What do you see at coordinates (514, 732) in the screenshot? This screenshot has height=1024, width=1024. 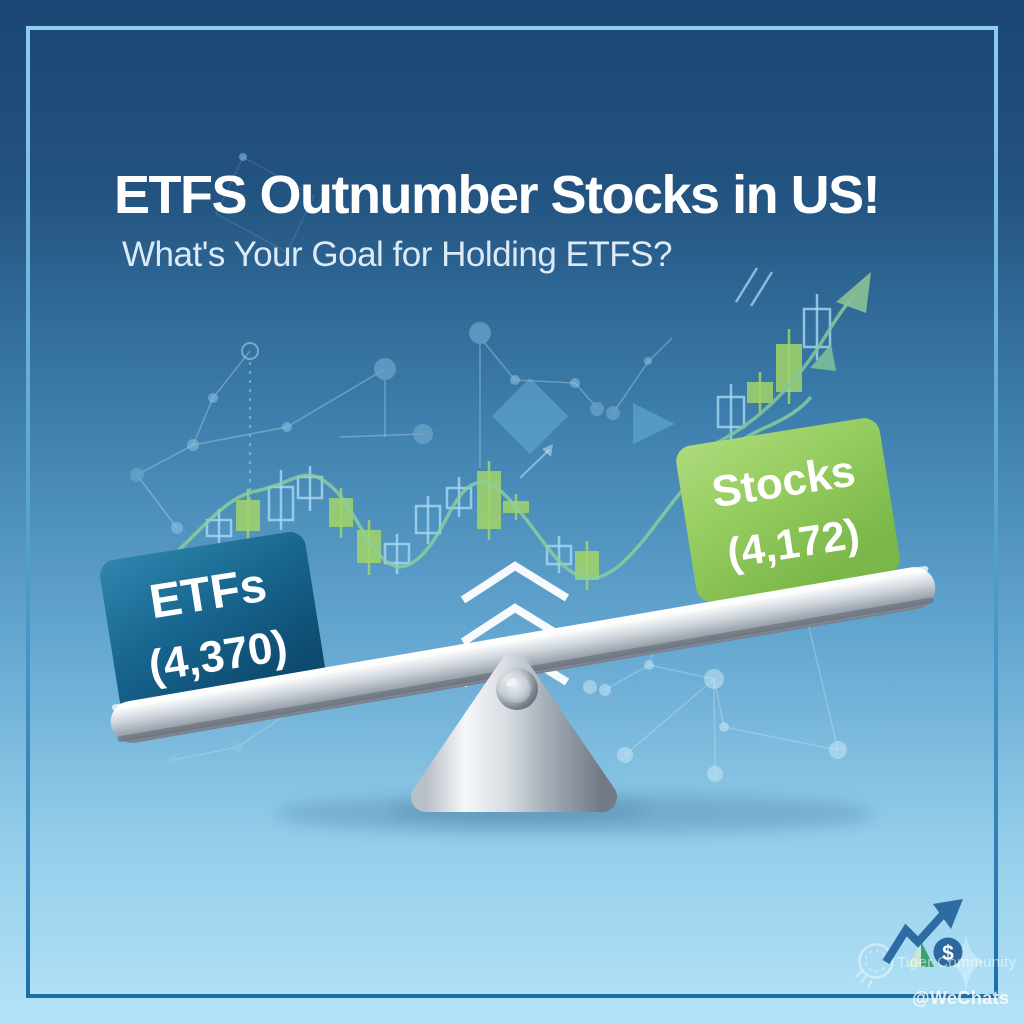 I see `seesaw-fulcrum` at bounding box center [514, 732].